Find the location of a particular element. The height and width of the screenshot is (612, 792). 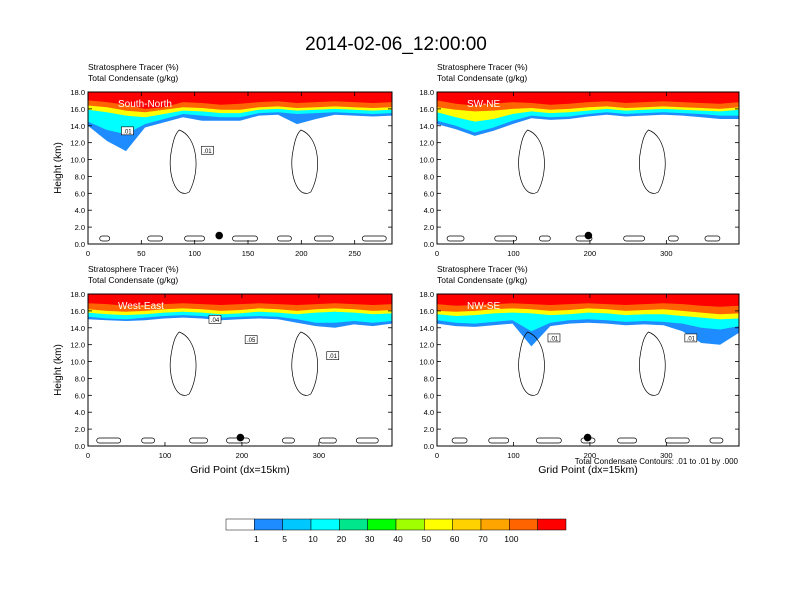

colorbar-label: 20 is located at coordinates (342, 539).